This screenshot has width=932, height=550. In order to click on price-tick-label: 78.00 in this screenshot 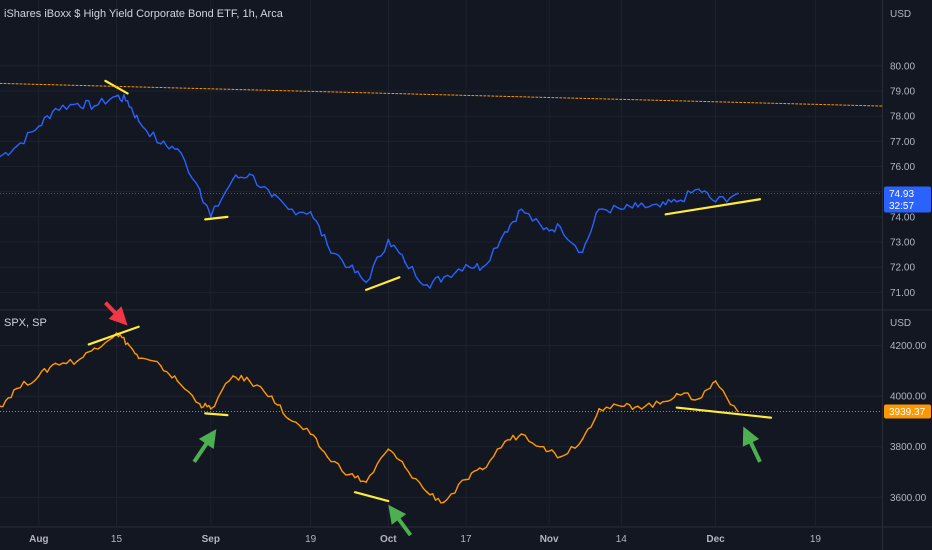, I will do `click(902, 117)`.